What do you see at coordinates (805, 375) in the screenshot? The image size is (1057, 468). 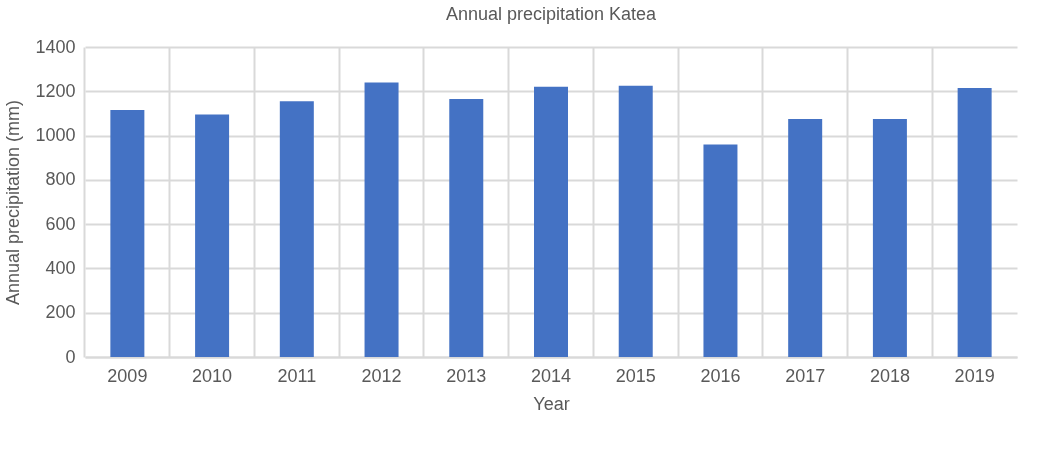 I see `x-tick-label: 2017` at bounding box center [805, 375].